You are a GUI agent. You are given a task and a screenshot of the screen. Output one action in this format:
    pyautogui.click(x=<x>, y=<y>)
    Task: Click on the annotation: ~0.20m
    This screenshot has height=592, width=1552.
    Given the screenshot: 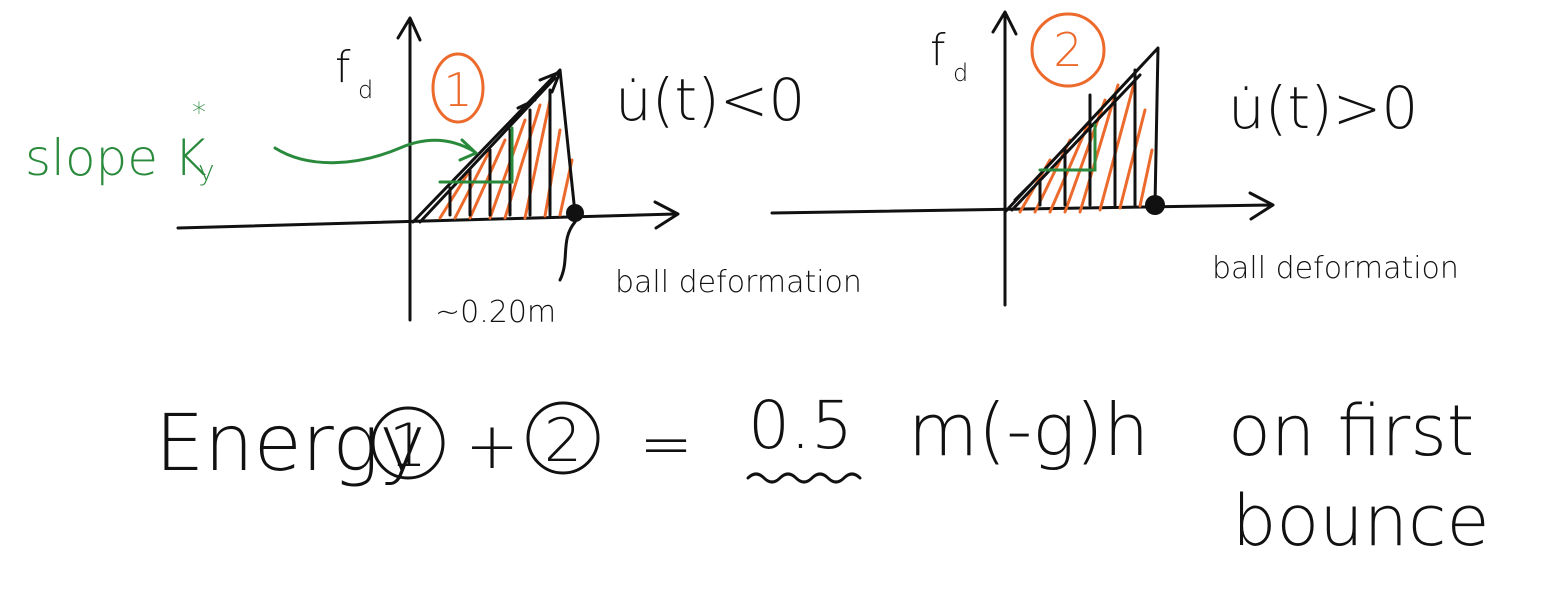 What is the action you would take?
    pyautogui.click(x=495, y=312)
    